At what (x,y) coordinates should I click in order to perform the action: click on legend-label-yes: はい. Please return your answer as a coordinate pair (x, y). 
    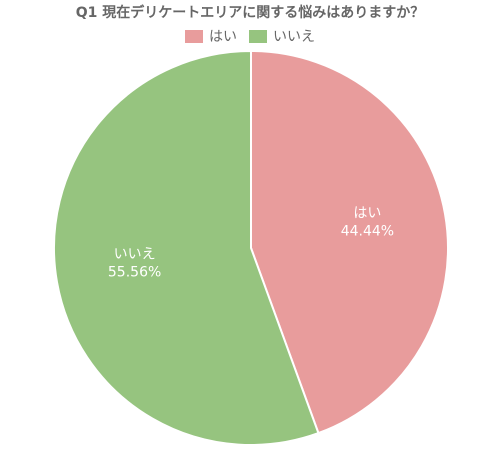
    Looking at the image, I should click on (223, 37).